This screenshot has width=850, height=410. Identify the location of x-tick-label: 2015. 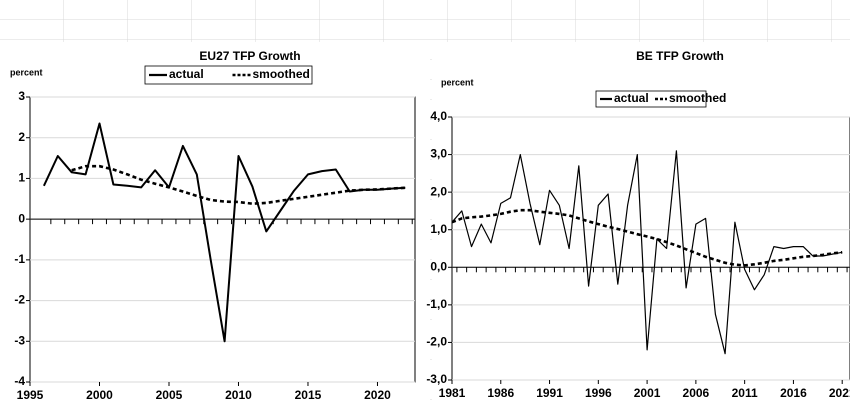
(308, 395).